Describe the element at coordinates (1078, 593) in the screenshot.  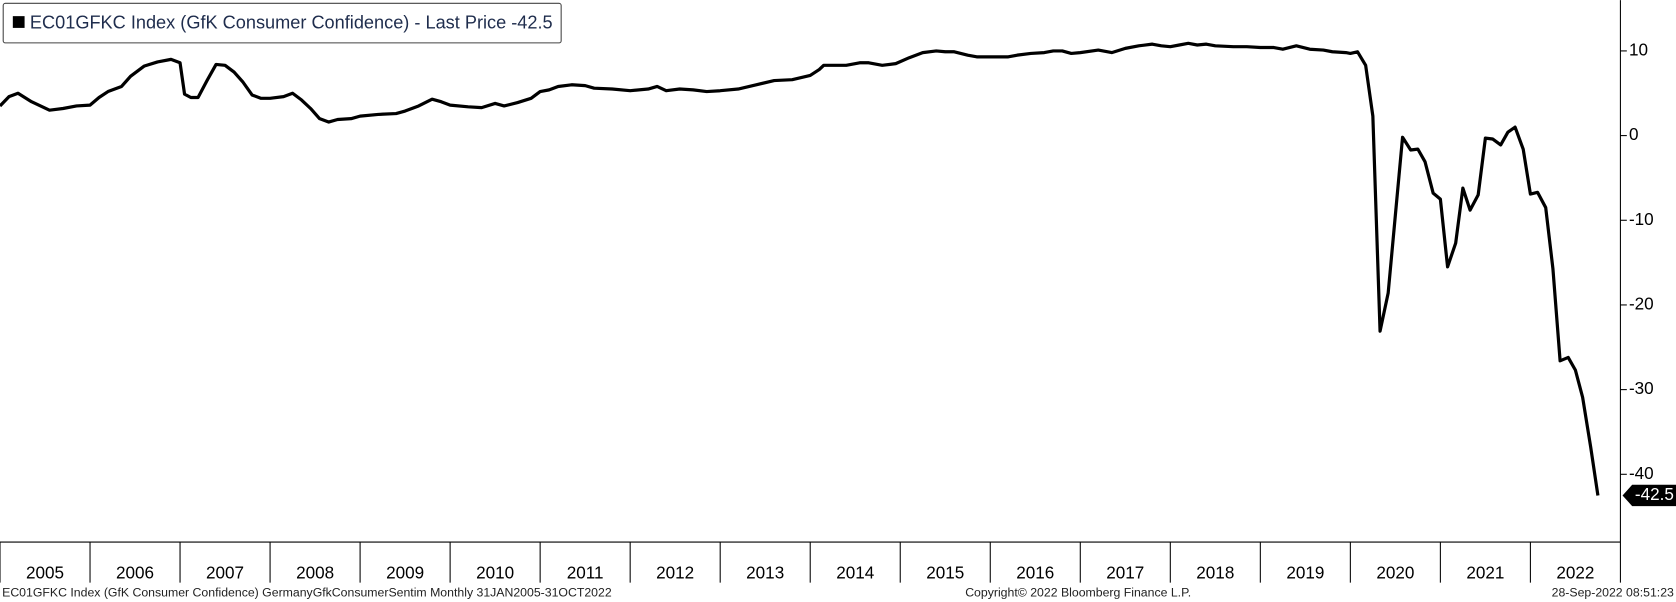
I see `footer-center: Copyright© 2022 Bloomberg Finance L.P.` at that location.